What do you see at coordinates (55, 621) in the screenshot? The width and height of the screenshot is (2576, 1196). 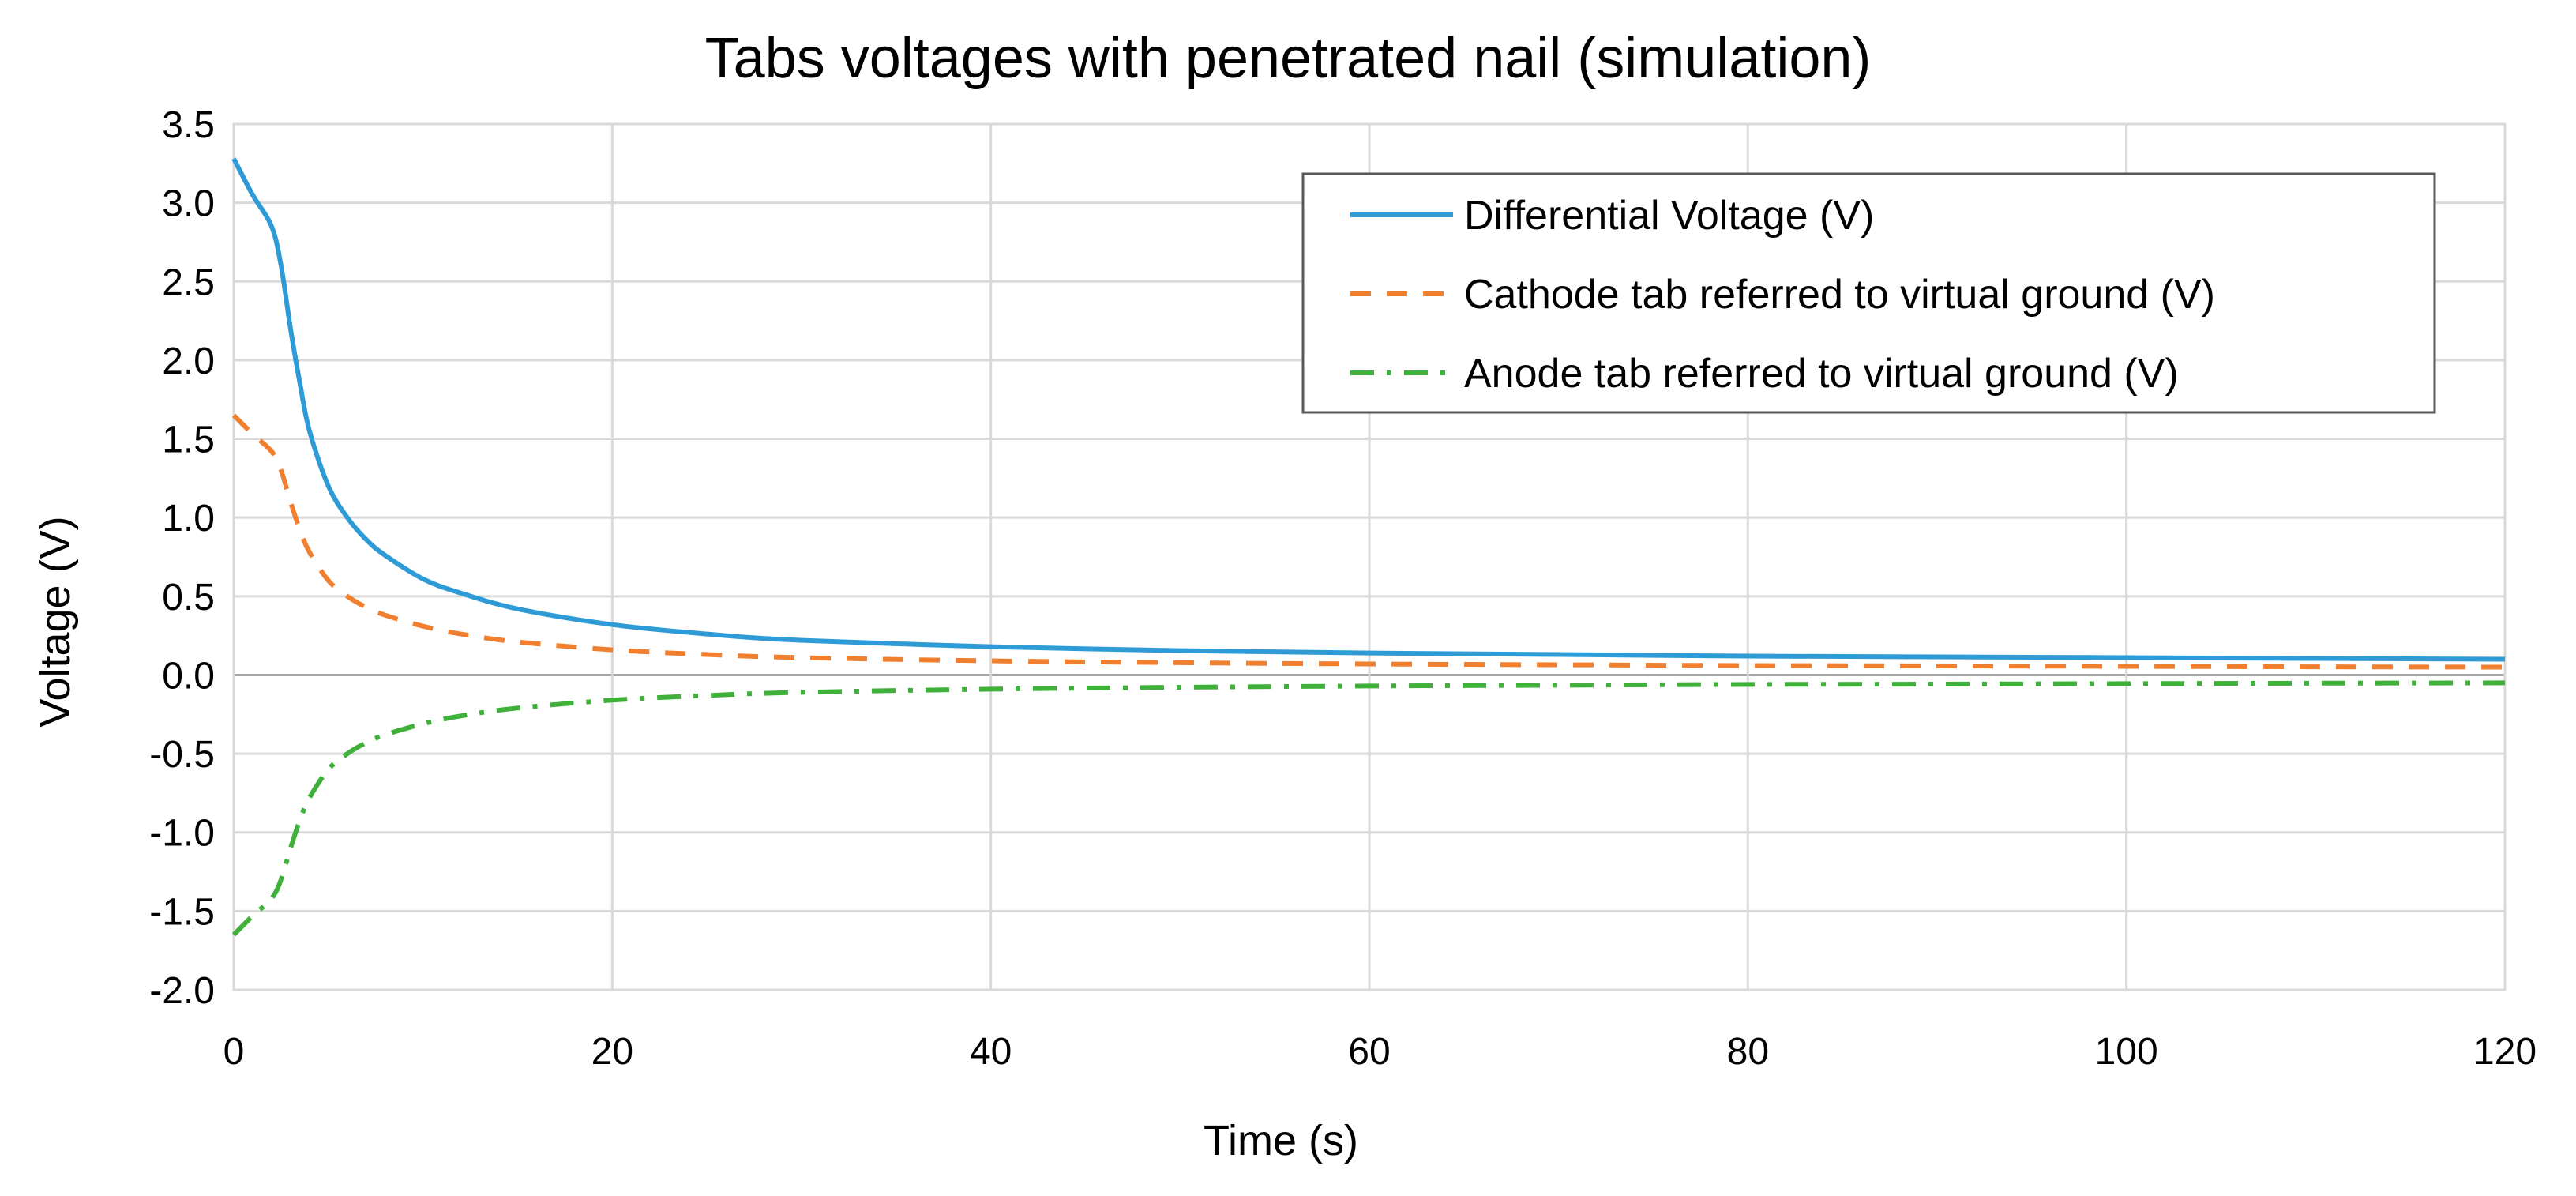 I see `y-axis-label: Voltage (V)` at bounding box center [55, 621].